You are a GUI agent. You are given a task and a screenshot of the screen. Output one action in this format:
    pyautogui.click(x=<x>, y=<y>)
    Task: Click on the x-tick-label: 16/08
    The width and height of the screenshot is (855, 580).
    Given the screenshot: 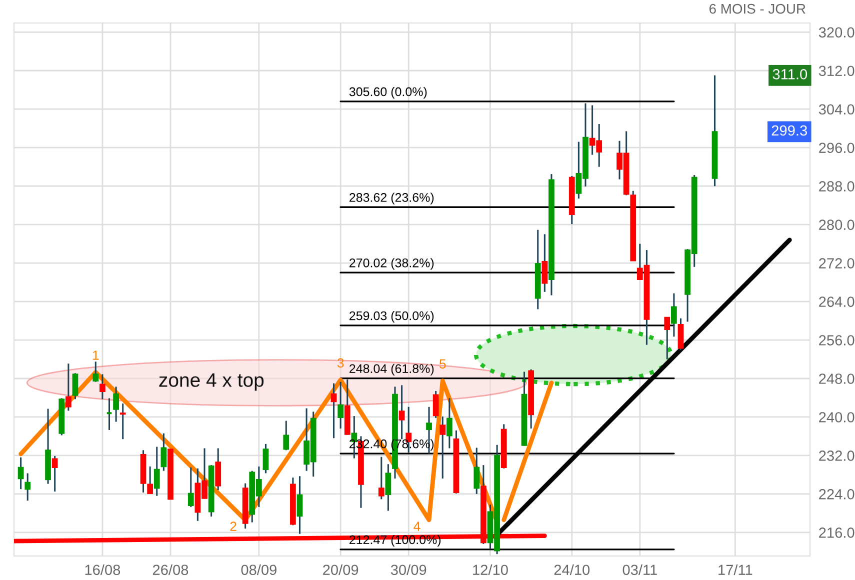 What is the action you would take?
    pyautogui.click(x=102, y=570)
    